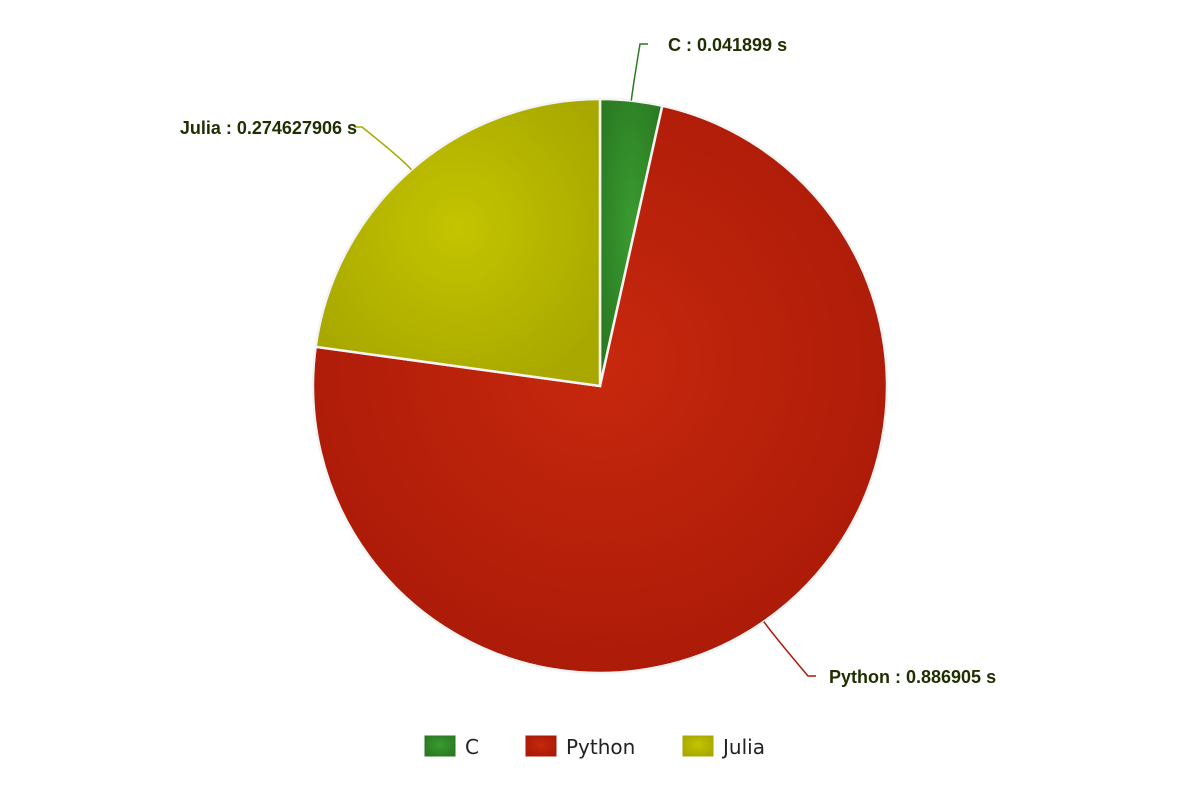 This screenshot has width=1200, height=800. What do you see at coordinates (743, 747) in the screenshot?
I see `legend-label-julia: Julia` at bounding box center [743, 747].